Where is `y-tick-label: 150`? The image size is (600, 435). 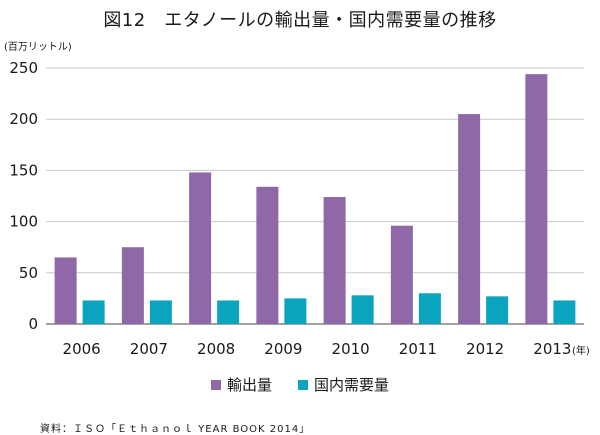
y-tick-label: 150 is located at coordinates (23, 170).